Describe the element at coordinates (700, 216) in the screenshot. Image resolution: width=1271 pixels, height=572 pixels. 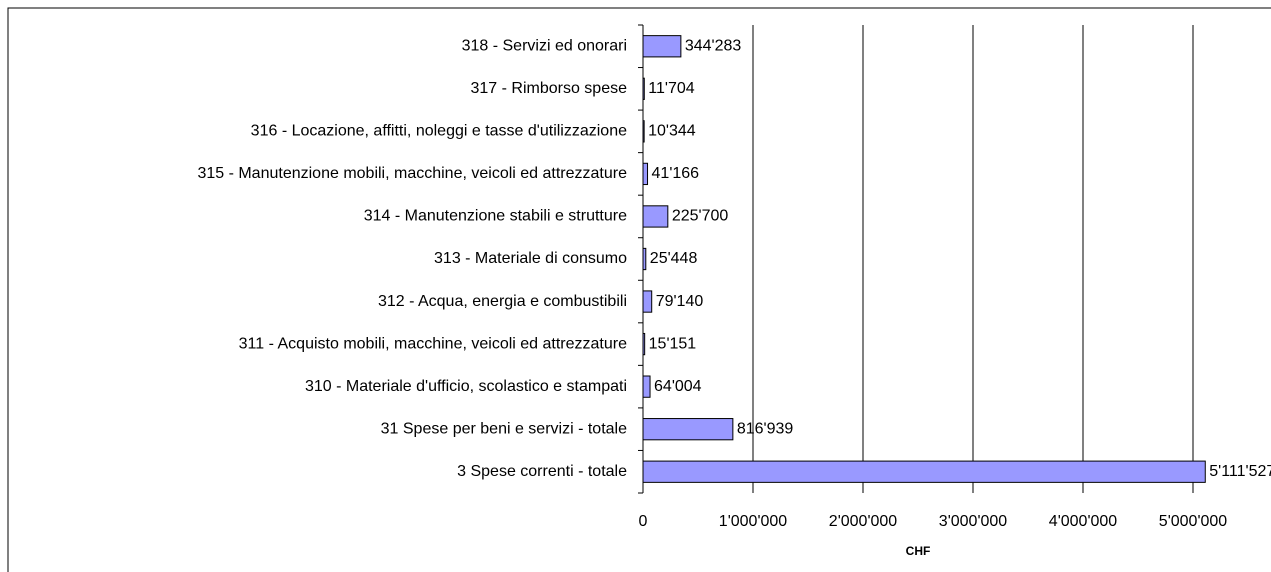
I see `value-label: 225'700` at that location.